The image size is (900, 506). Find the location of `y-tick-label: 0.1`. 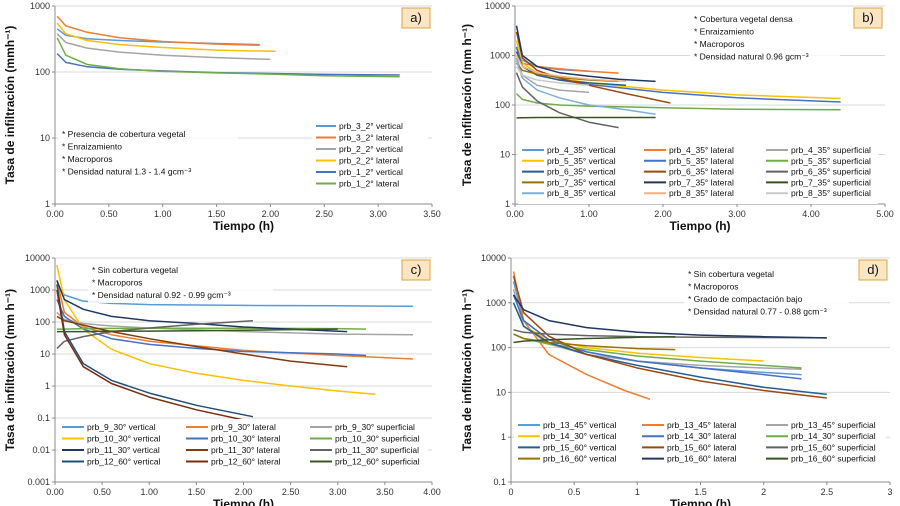

y-tick-label: 0.1 is located at coordinates (499, 482).